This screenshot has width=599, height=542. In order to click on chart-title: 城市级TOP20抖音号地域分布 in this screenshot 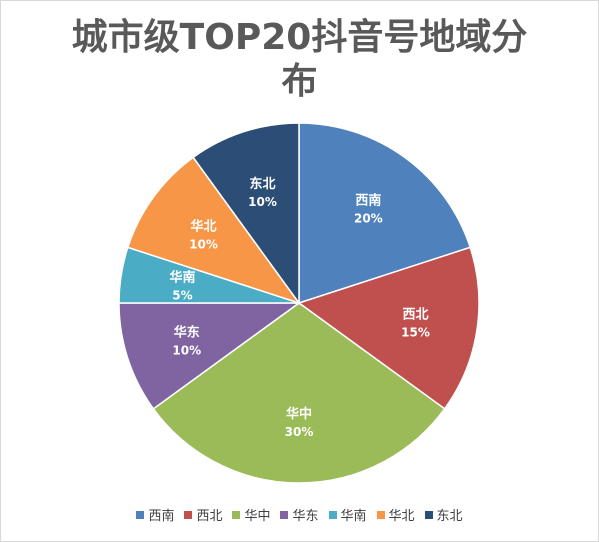, I will do `click(299, 59)`.